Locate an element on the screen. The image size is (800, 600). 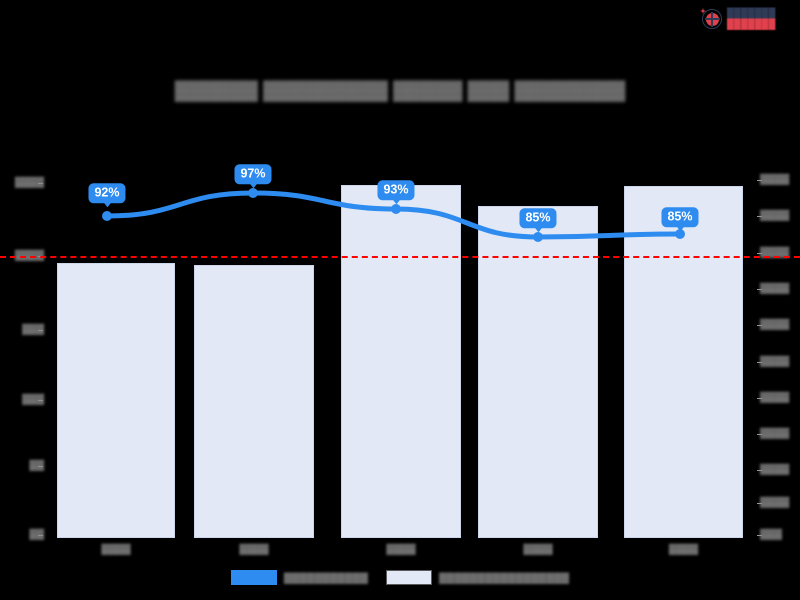
data-point-label: 93% is located at coordinates (396, 192).